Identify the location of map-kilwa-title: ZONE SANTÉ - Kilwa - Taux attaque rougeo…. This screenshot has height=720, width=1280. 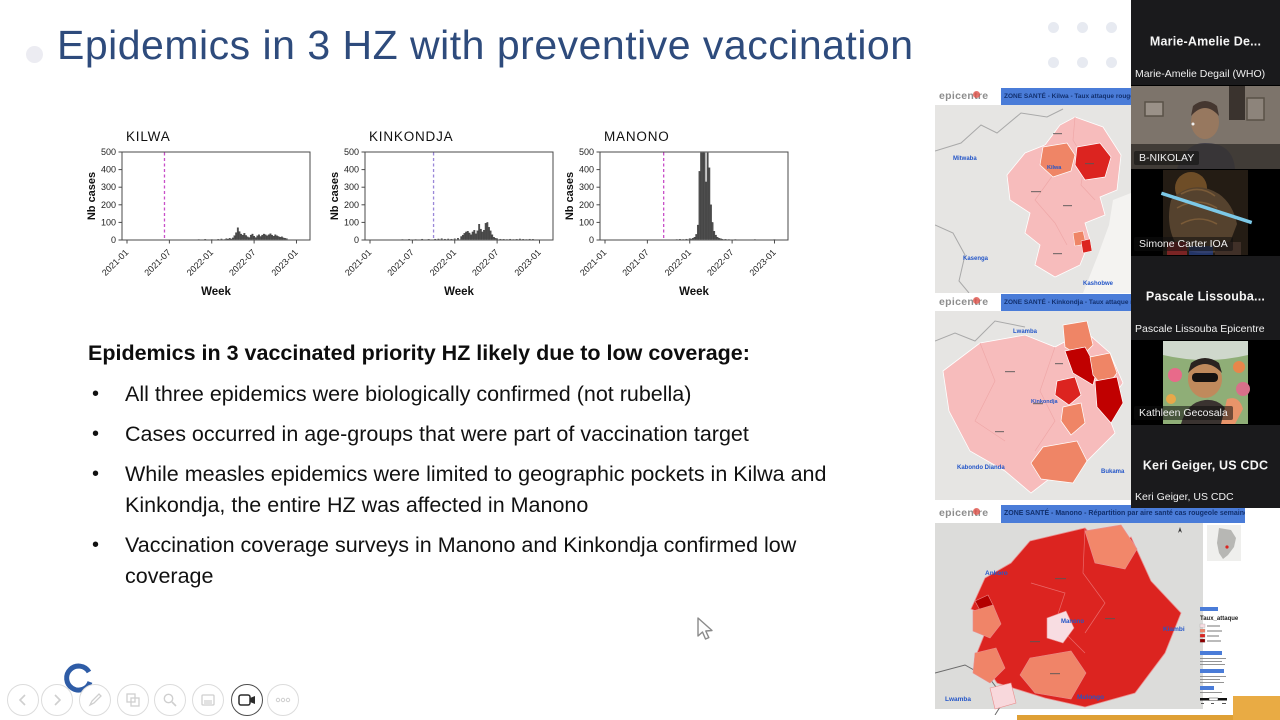
(1066, 96).